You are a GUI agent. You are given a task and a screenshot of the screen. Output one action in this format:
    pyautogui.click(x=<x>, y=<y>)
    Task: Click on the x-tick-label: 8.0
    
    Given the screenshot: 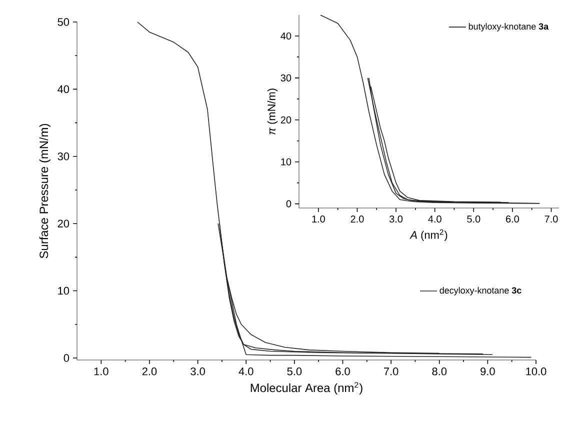 What is the action you would take?
    pyautogui.click(x=439, y=372)
    